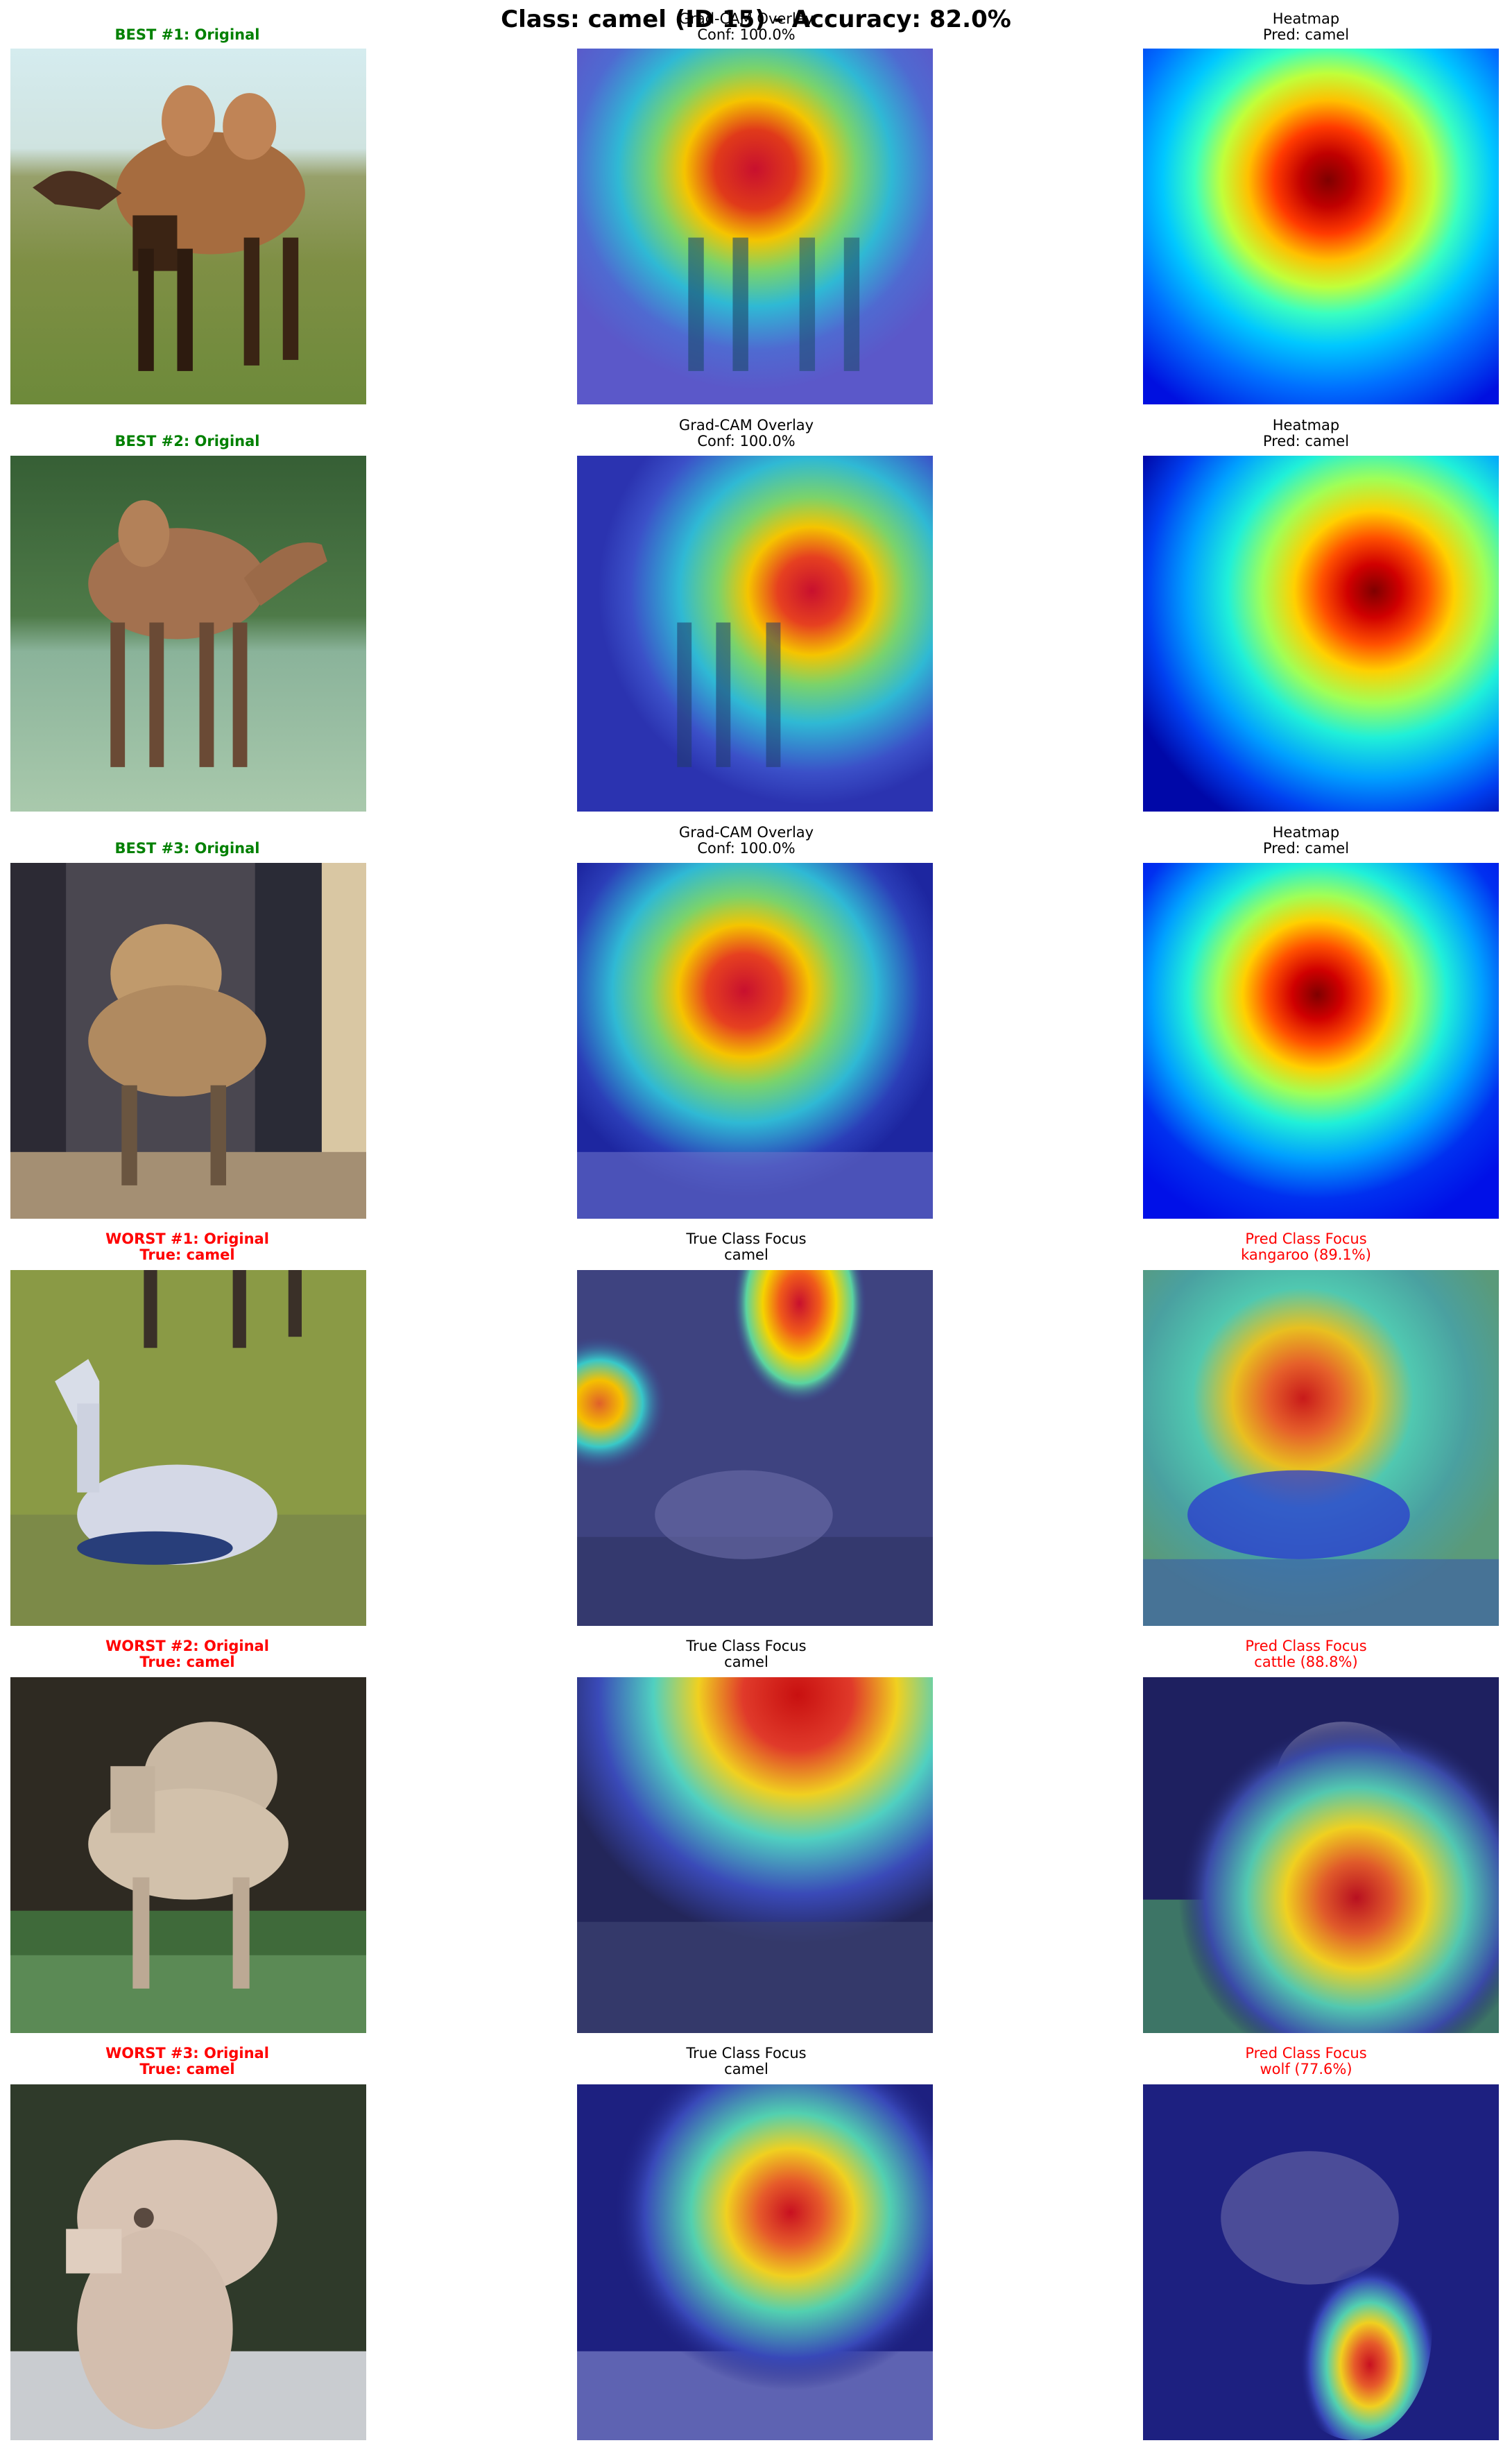 Image resolution: width=1512 pixels, height=2452 pixels. I want to click on row4-predclass-title-line2: kangaroo (89.1%), so click(1306, 1254).